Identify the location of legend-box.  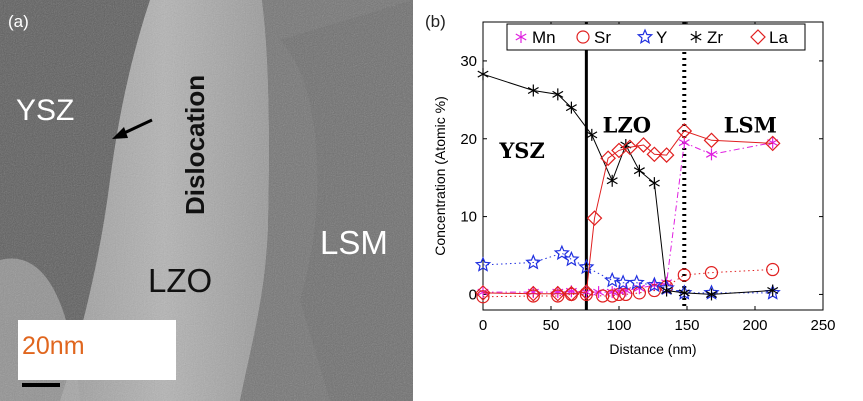
(656, 37).